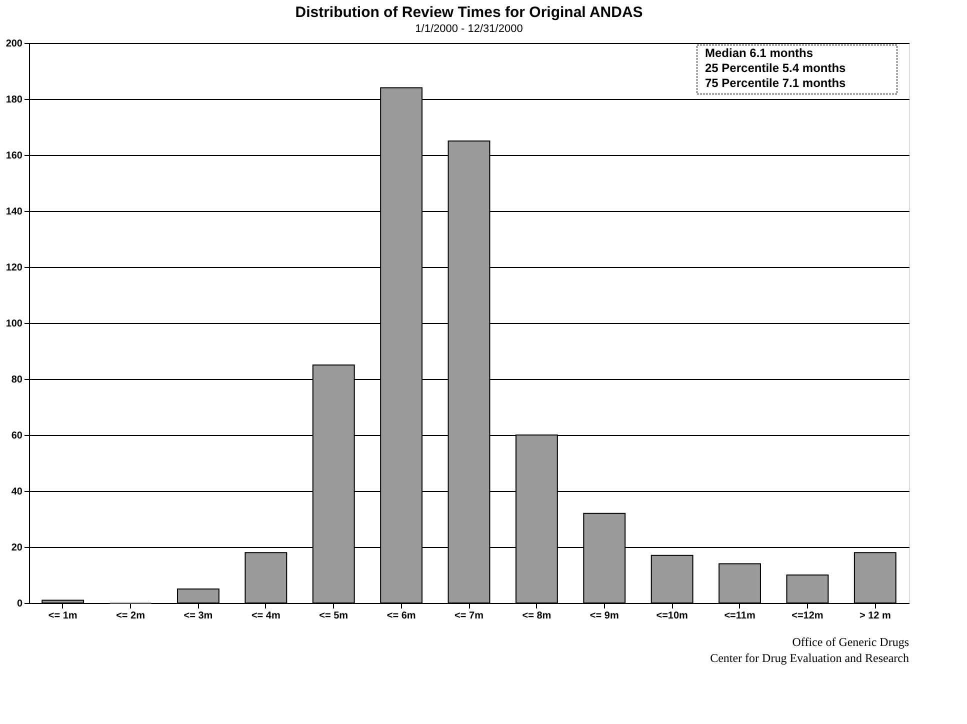 The width and height of the screenshot is (967, 724). Describe the element at coordinates (63, 616) in the screenshot. I see `x-tick-label: <= 1m` at that location.